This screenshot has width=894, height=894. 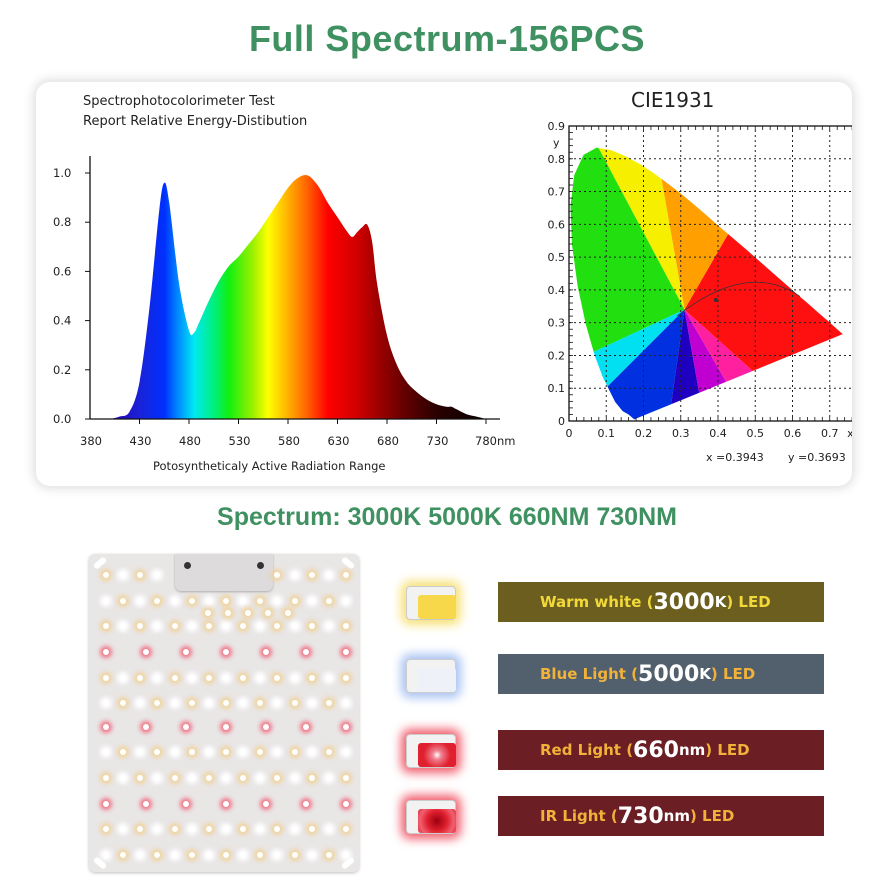 I want to click on x-tick-label: 630, so click(x=339, y=441).